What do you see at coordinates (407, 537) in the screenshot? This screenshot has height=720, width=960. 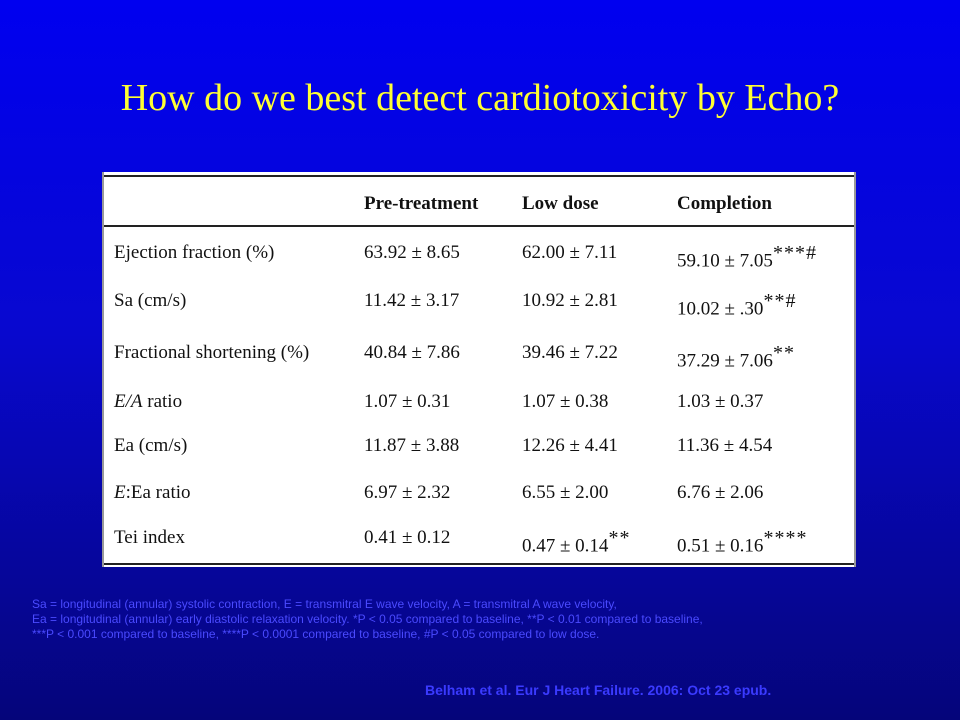 I see `cell-pre-treatment: 0.41 ± 0.12` at bounding box center [407, 537].